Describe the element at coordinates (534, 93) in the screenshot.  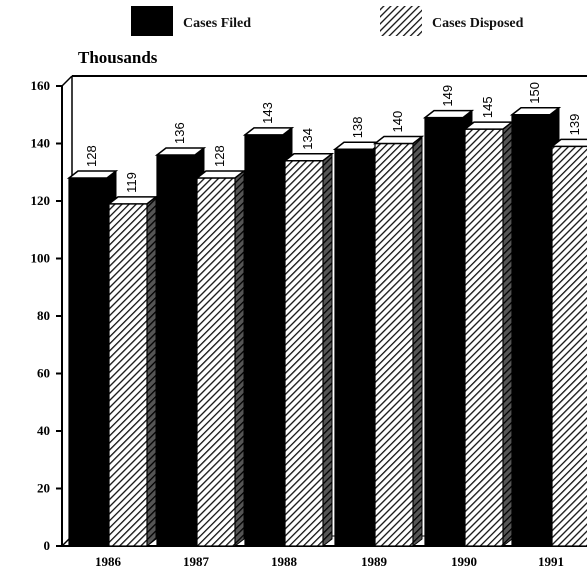
I see `data-label: 150` at that location.